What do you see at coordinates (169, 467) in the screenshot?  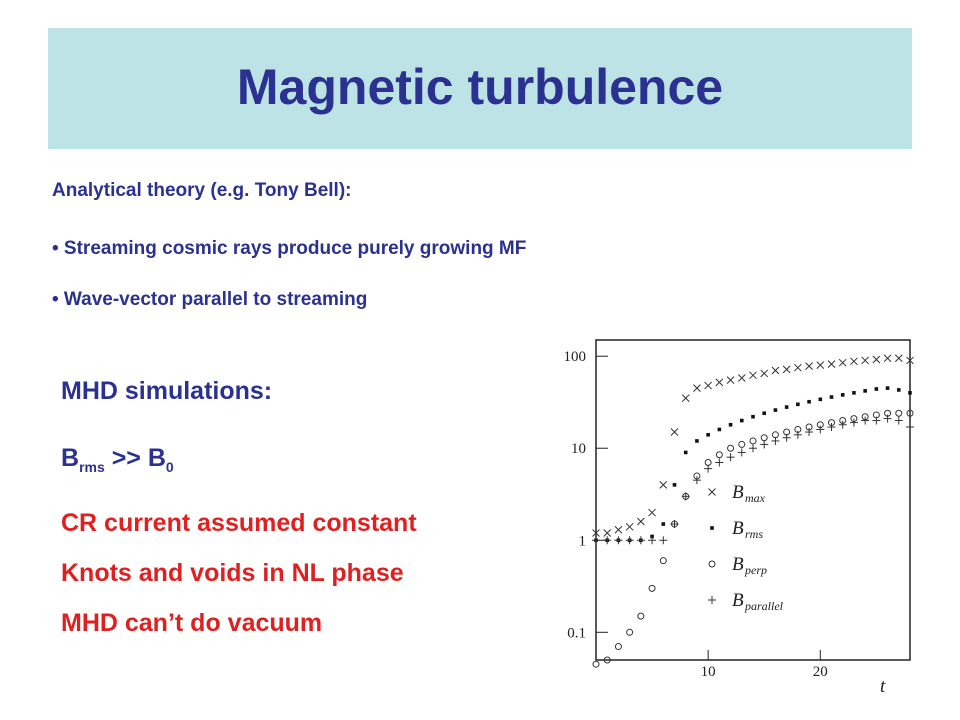 I see `brms-sub2: 0` at bounding box center [169, 467].